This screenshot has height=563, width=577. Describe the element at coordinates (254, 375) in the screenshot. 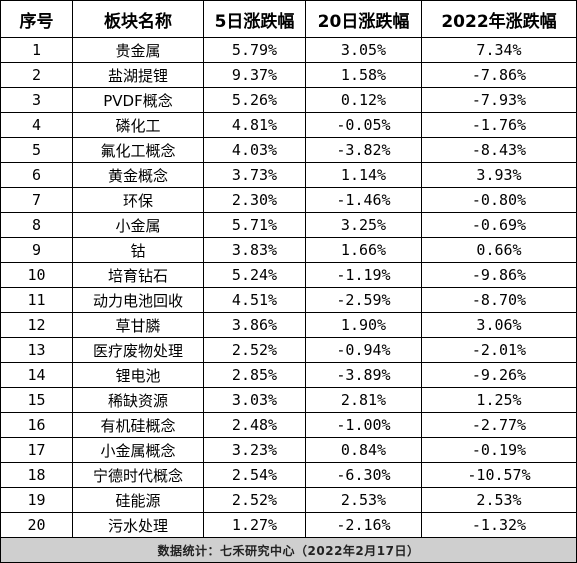

I see `cell-5day-change: 2.85%` at that location.